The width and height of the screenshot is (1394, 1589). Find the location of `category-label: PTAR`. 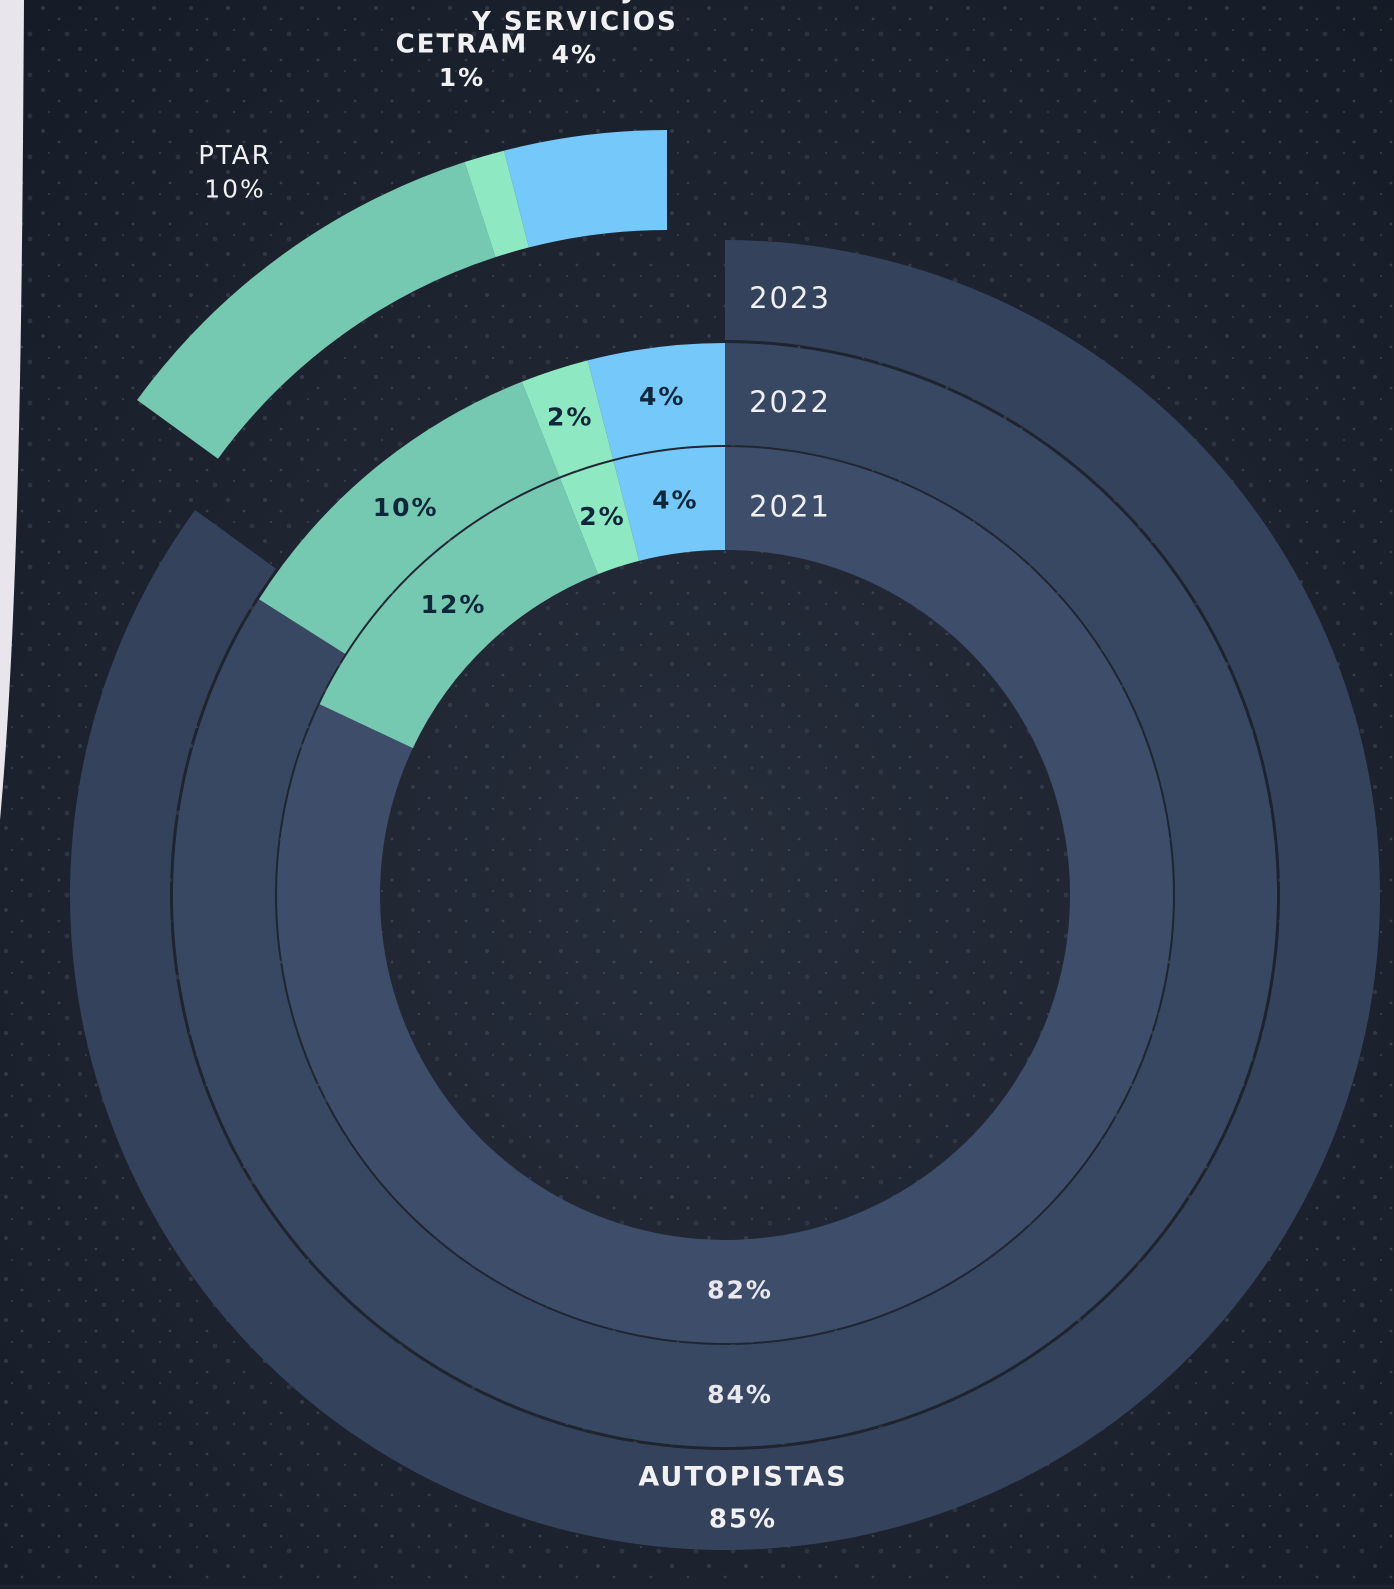

category-label: PTAR is located at coordinates (234, 156).